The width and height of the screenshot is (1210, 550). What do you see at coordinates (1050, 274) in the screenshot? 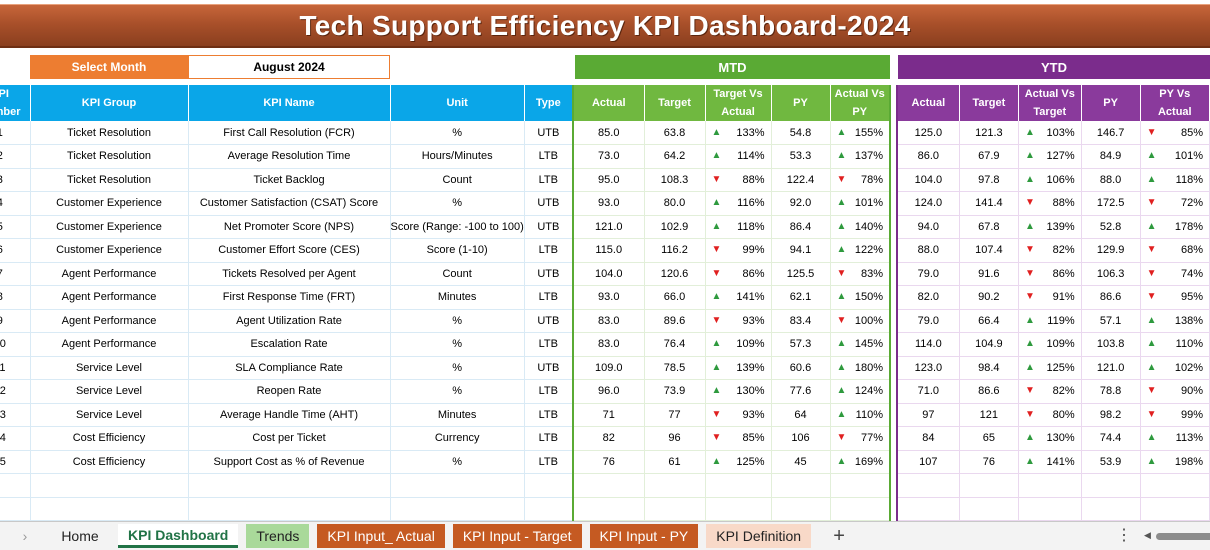
I see `ytd-actual-vs-target-cell: ▼ 86%` at bounding box center [1050, 274].